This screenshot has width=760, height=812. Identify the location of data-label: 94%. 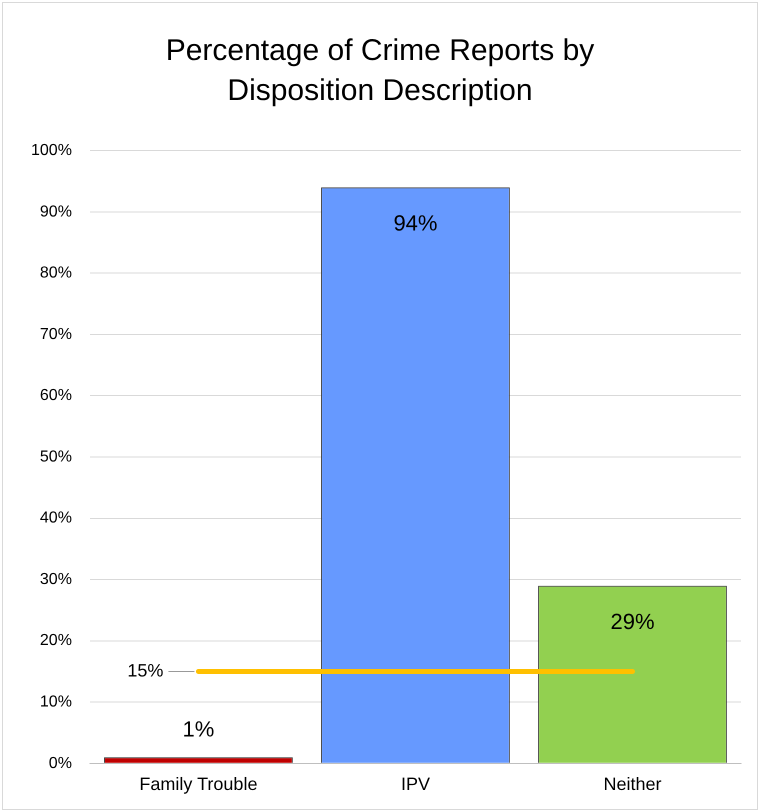
(415, 223).